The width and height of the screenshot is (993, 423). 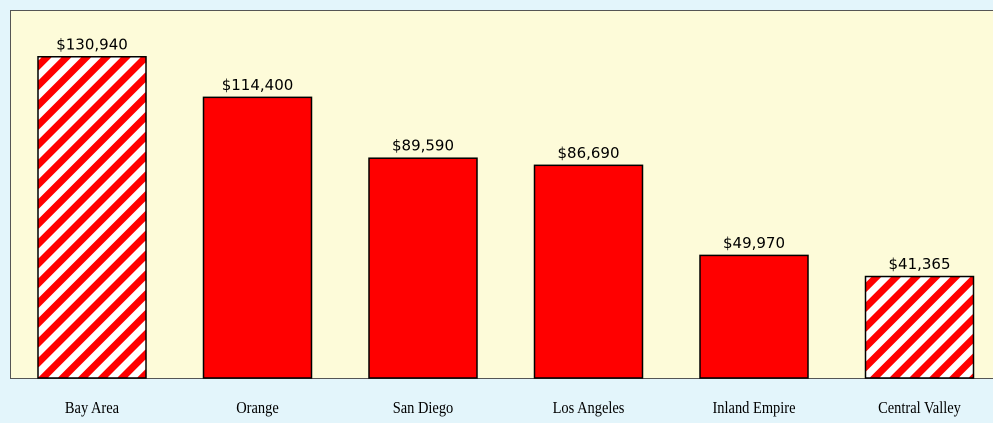 What do you see at coordinates (588, 153) in the screenshot?
I see `data-label: $86,690` at bounding box center [588, 153].